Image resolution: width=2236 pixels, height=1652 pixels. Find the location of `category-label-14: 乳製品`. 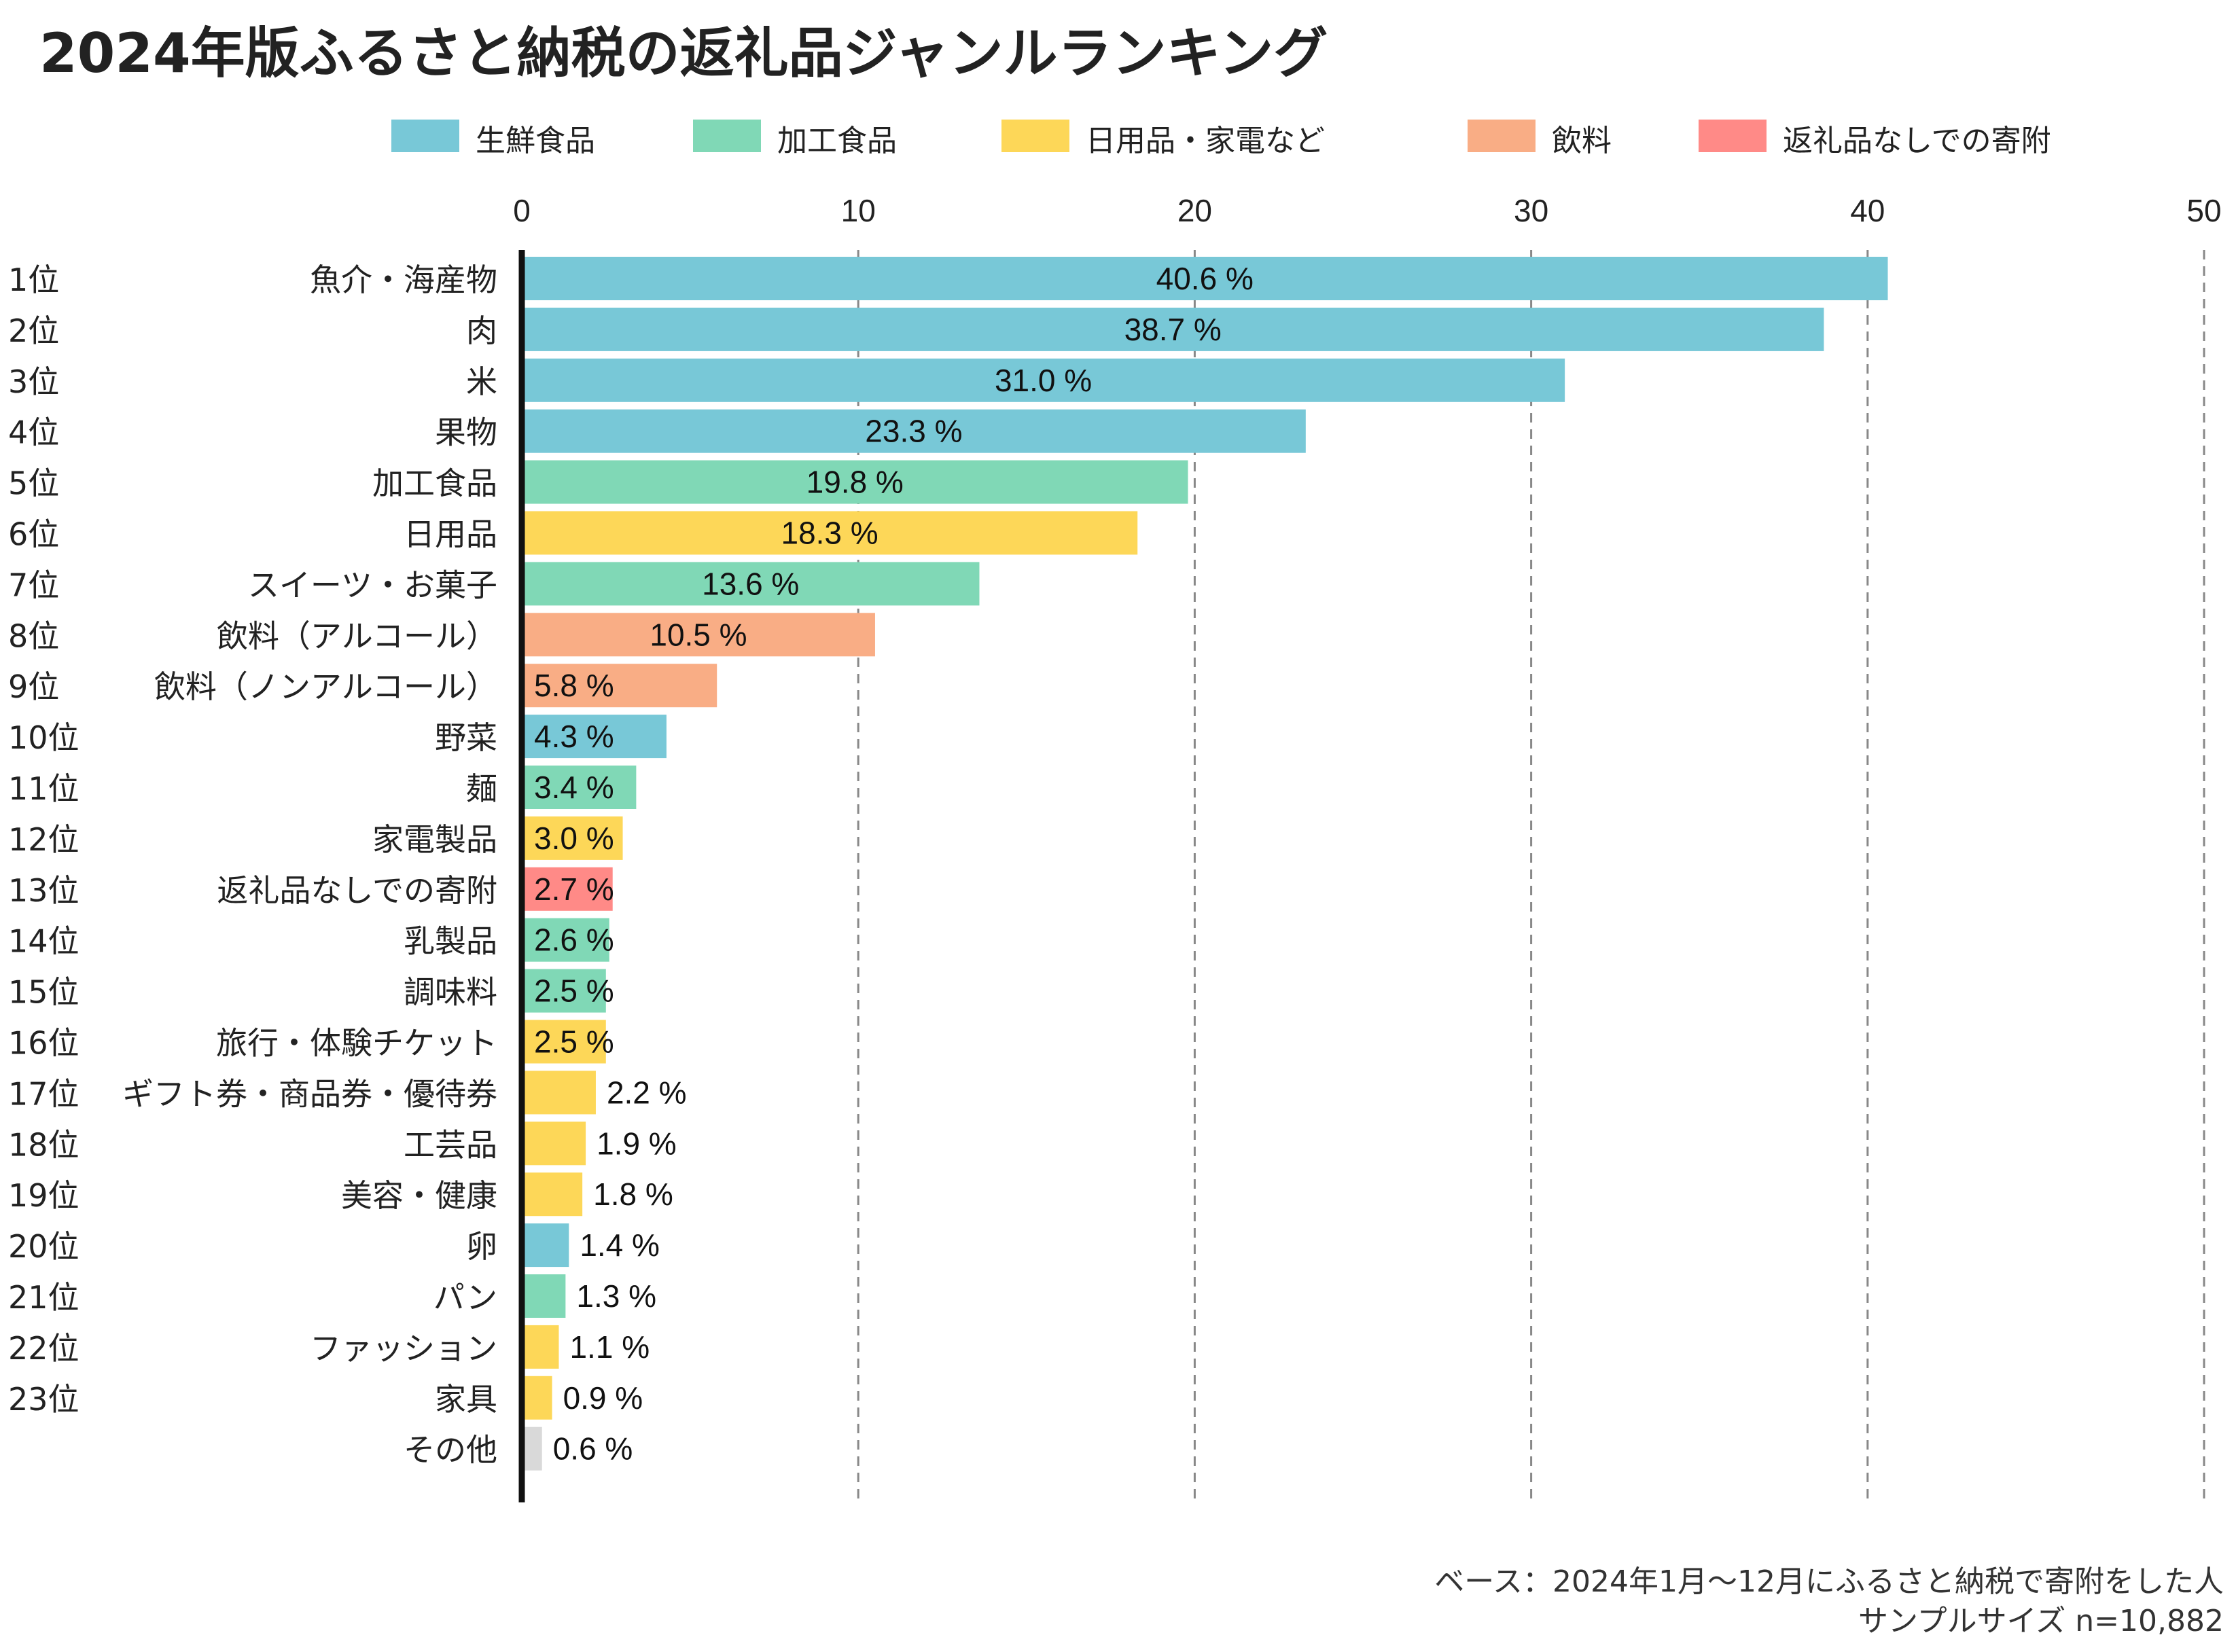

category-label-14: 乳製品 is located at coordinates (450, 941).